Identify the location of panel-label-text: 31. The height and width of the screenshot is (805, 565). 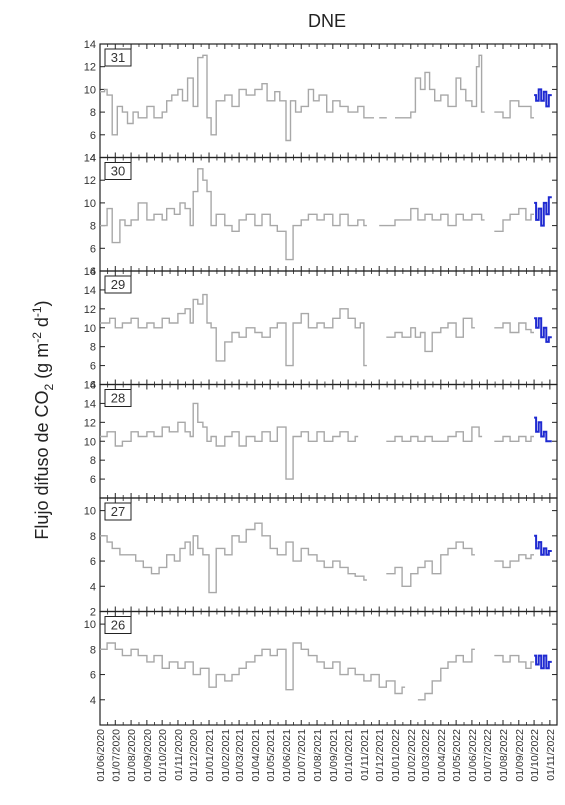
(118, 57).